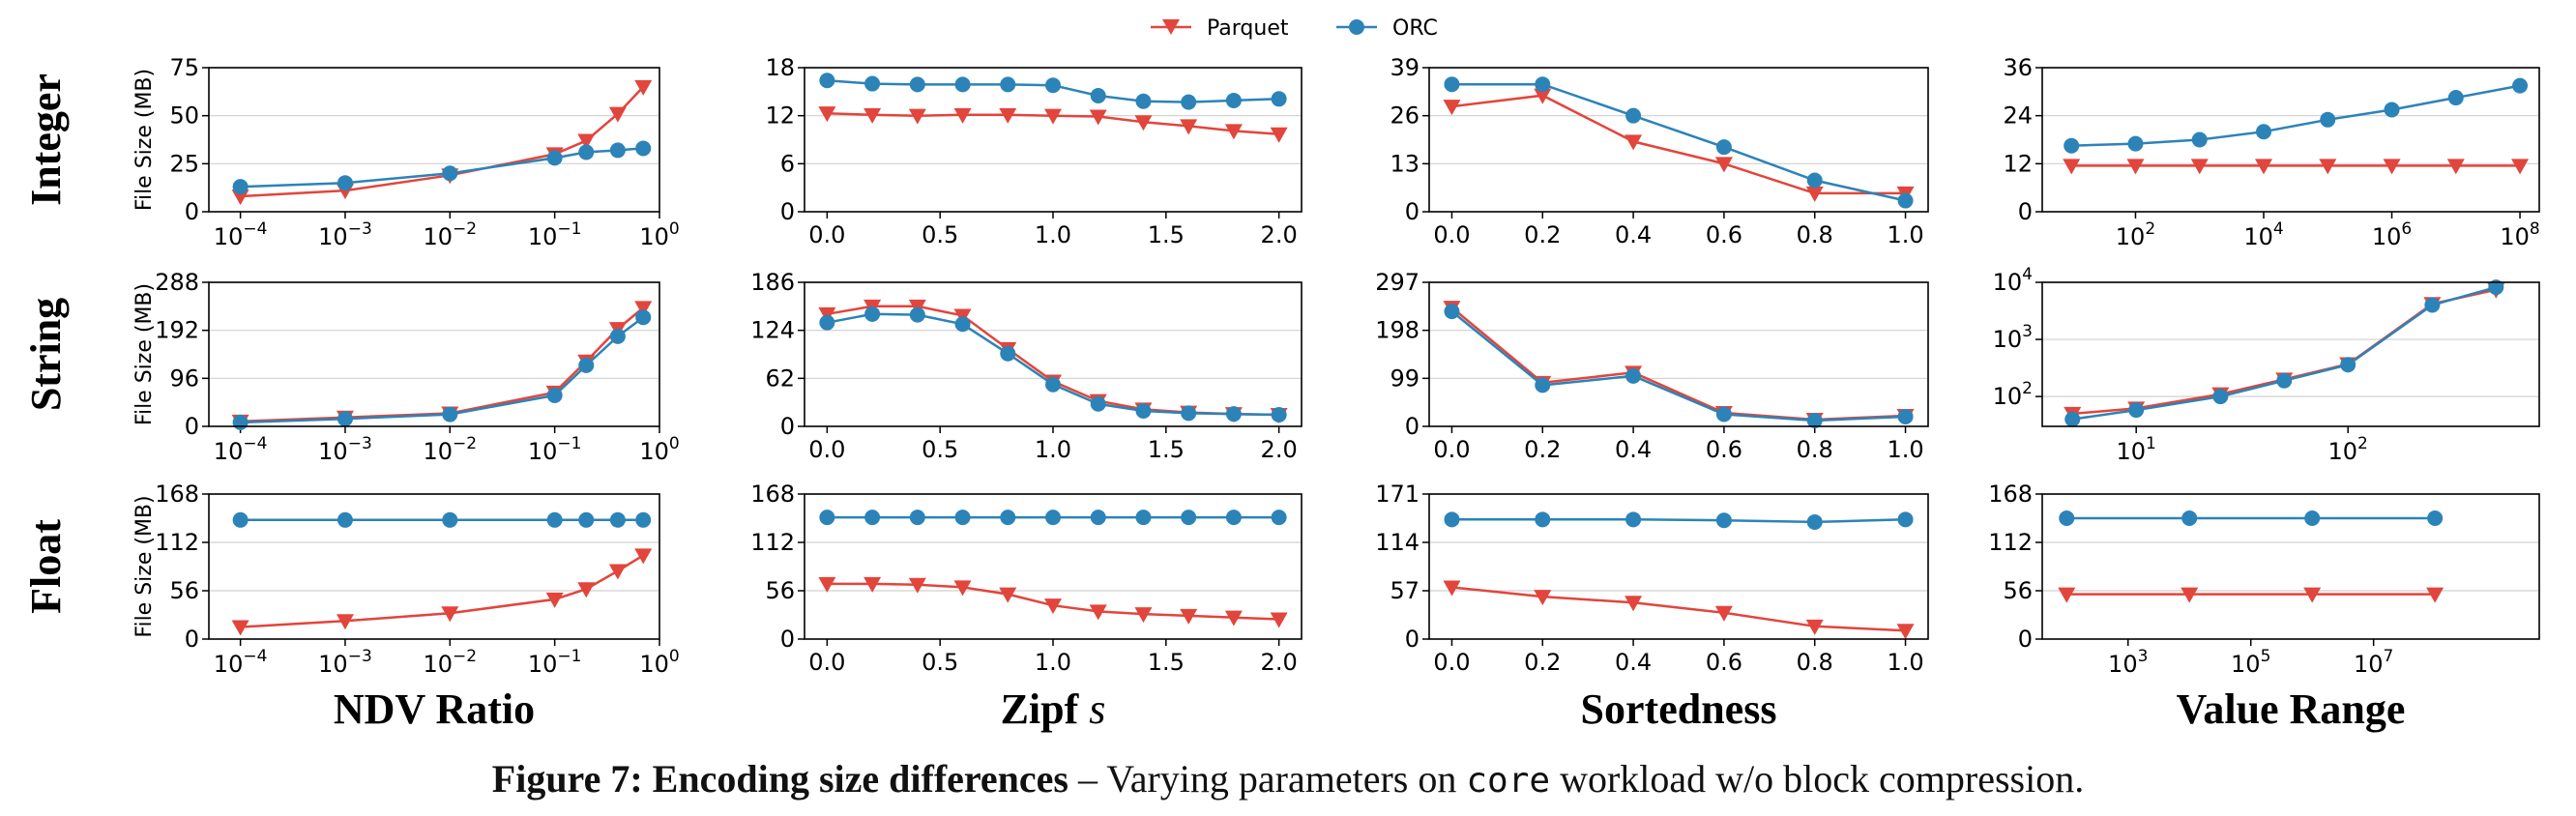 The height and width of the screenshot is (816, 2576). I want to click on panel-r1-c2: 0 99 198 297 0.0 0.2 0.4 0.6 0.8 1.0, so click(1652, 366).